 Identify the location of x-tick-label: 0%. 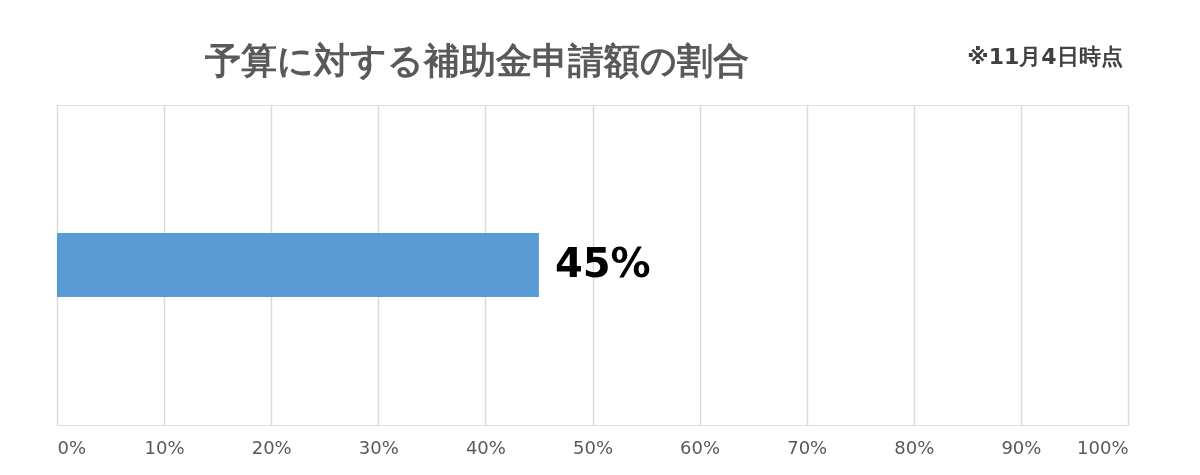
(72, 447).